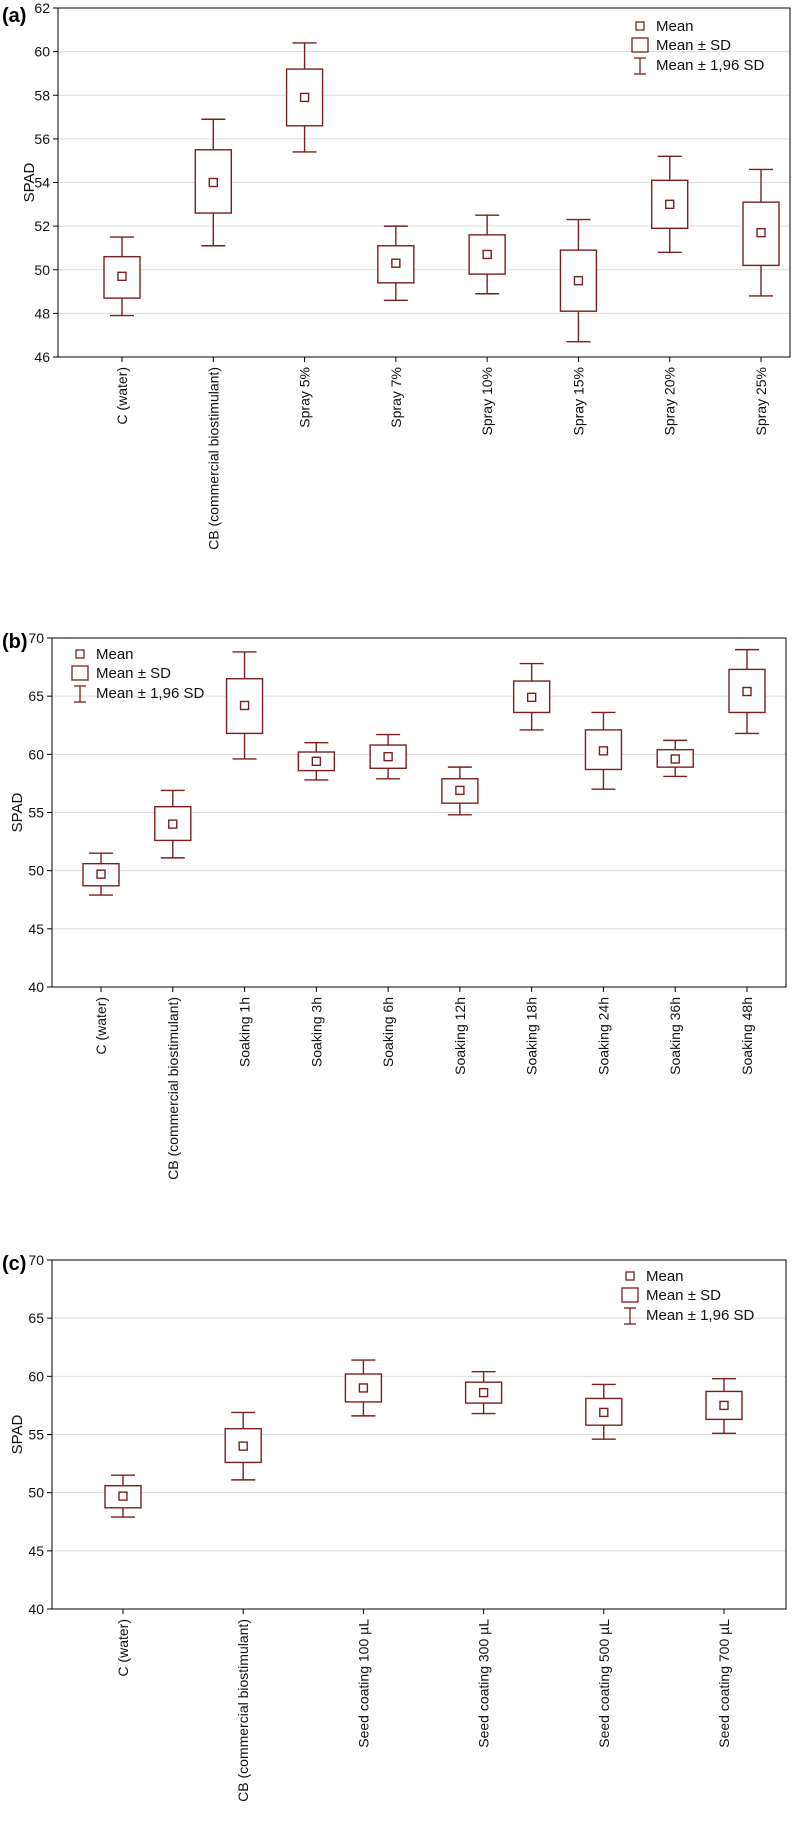  Describe the element at coordinates (388, 1032) in the screenshot. I see `x-tick-label: Soaking 6h` at that location.